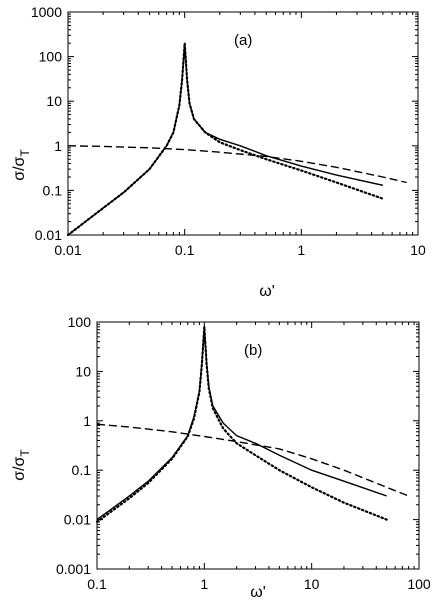  What do you see at coordinates (83, 371) in the screenshot?
I see `panel-b-y-tick-label: 10` at bounding box center [83, 371].